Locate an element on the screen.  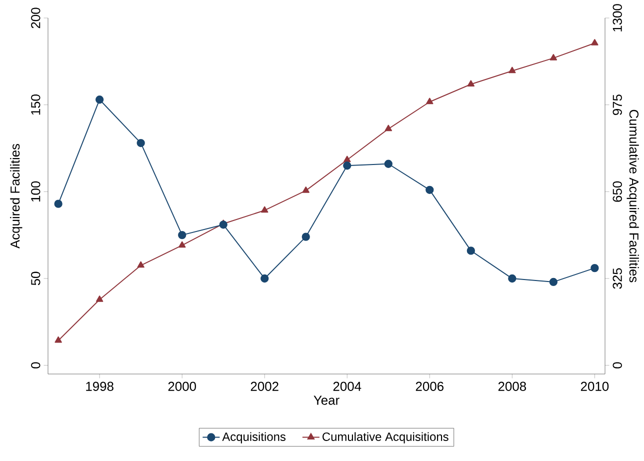
y2-axis-title: Cumulative Acquired Facilities is located at coordinates (632, 196).